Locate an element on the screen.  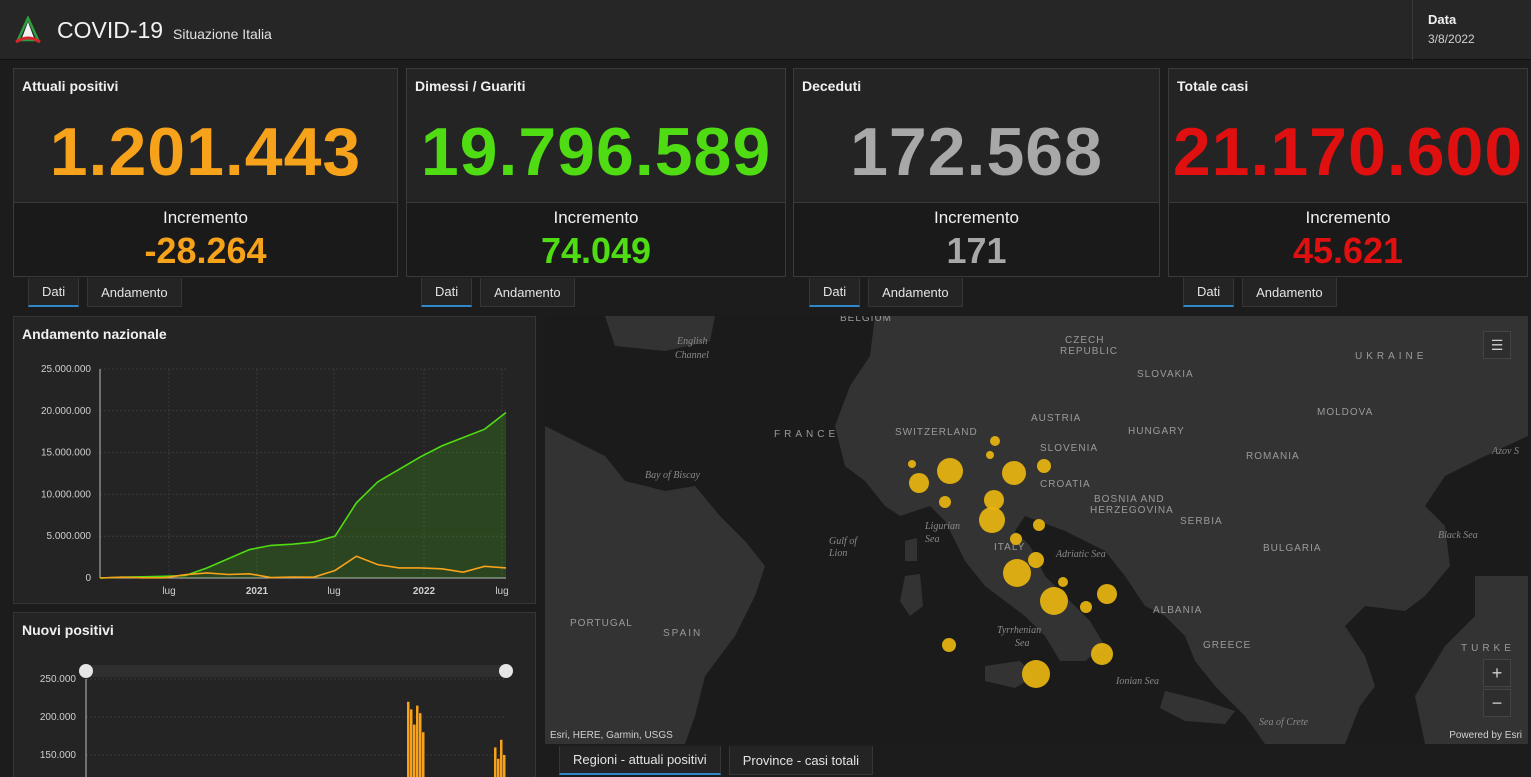
card-tabs-totale: Dati Andamento is located at coordinates (1260, 293).